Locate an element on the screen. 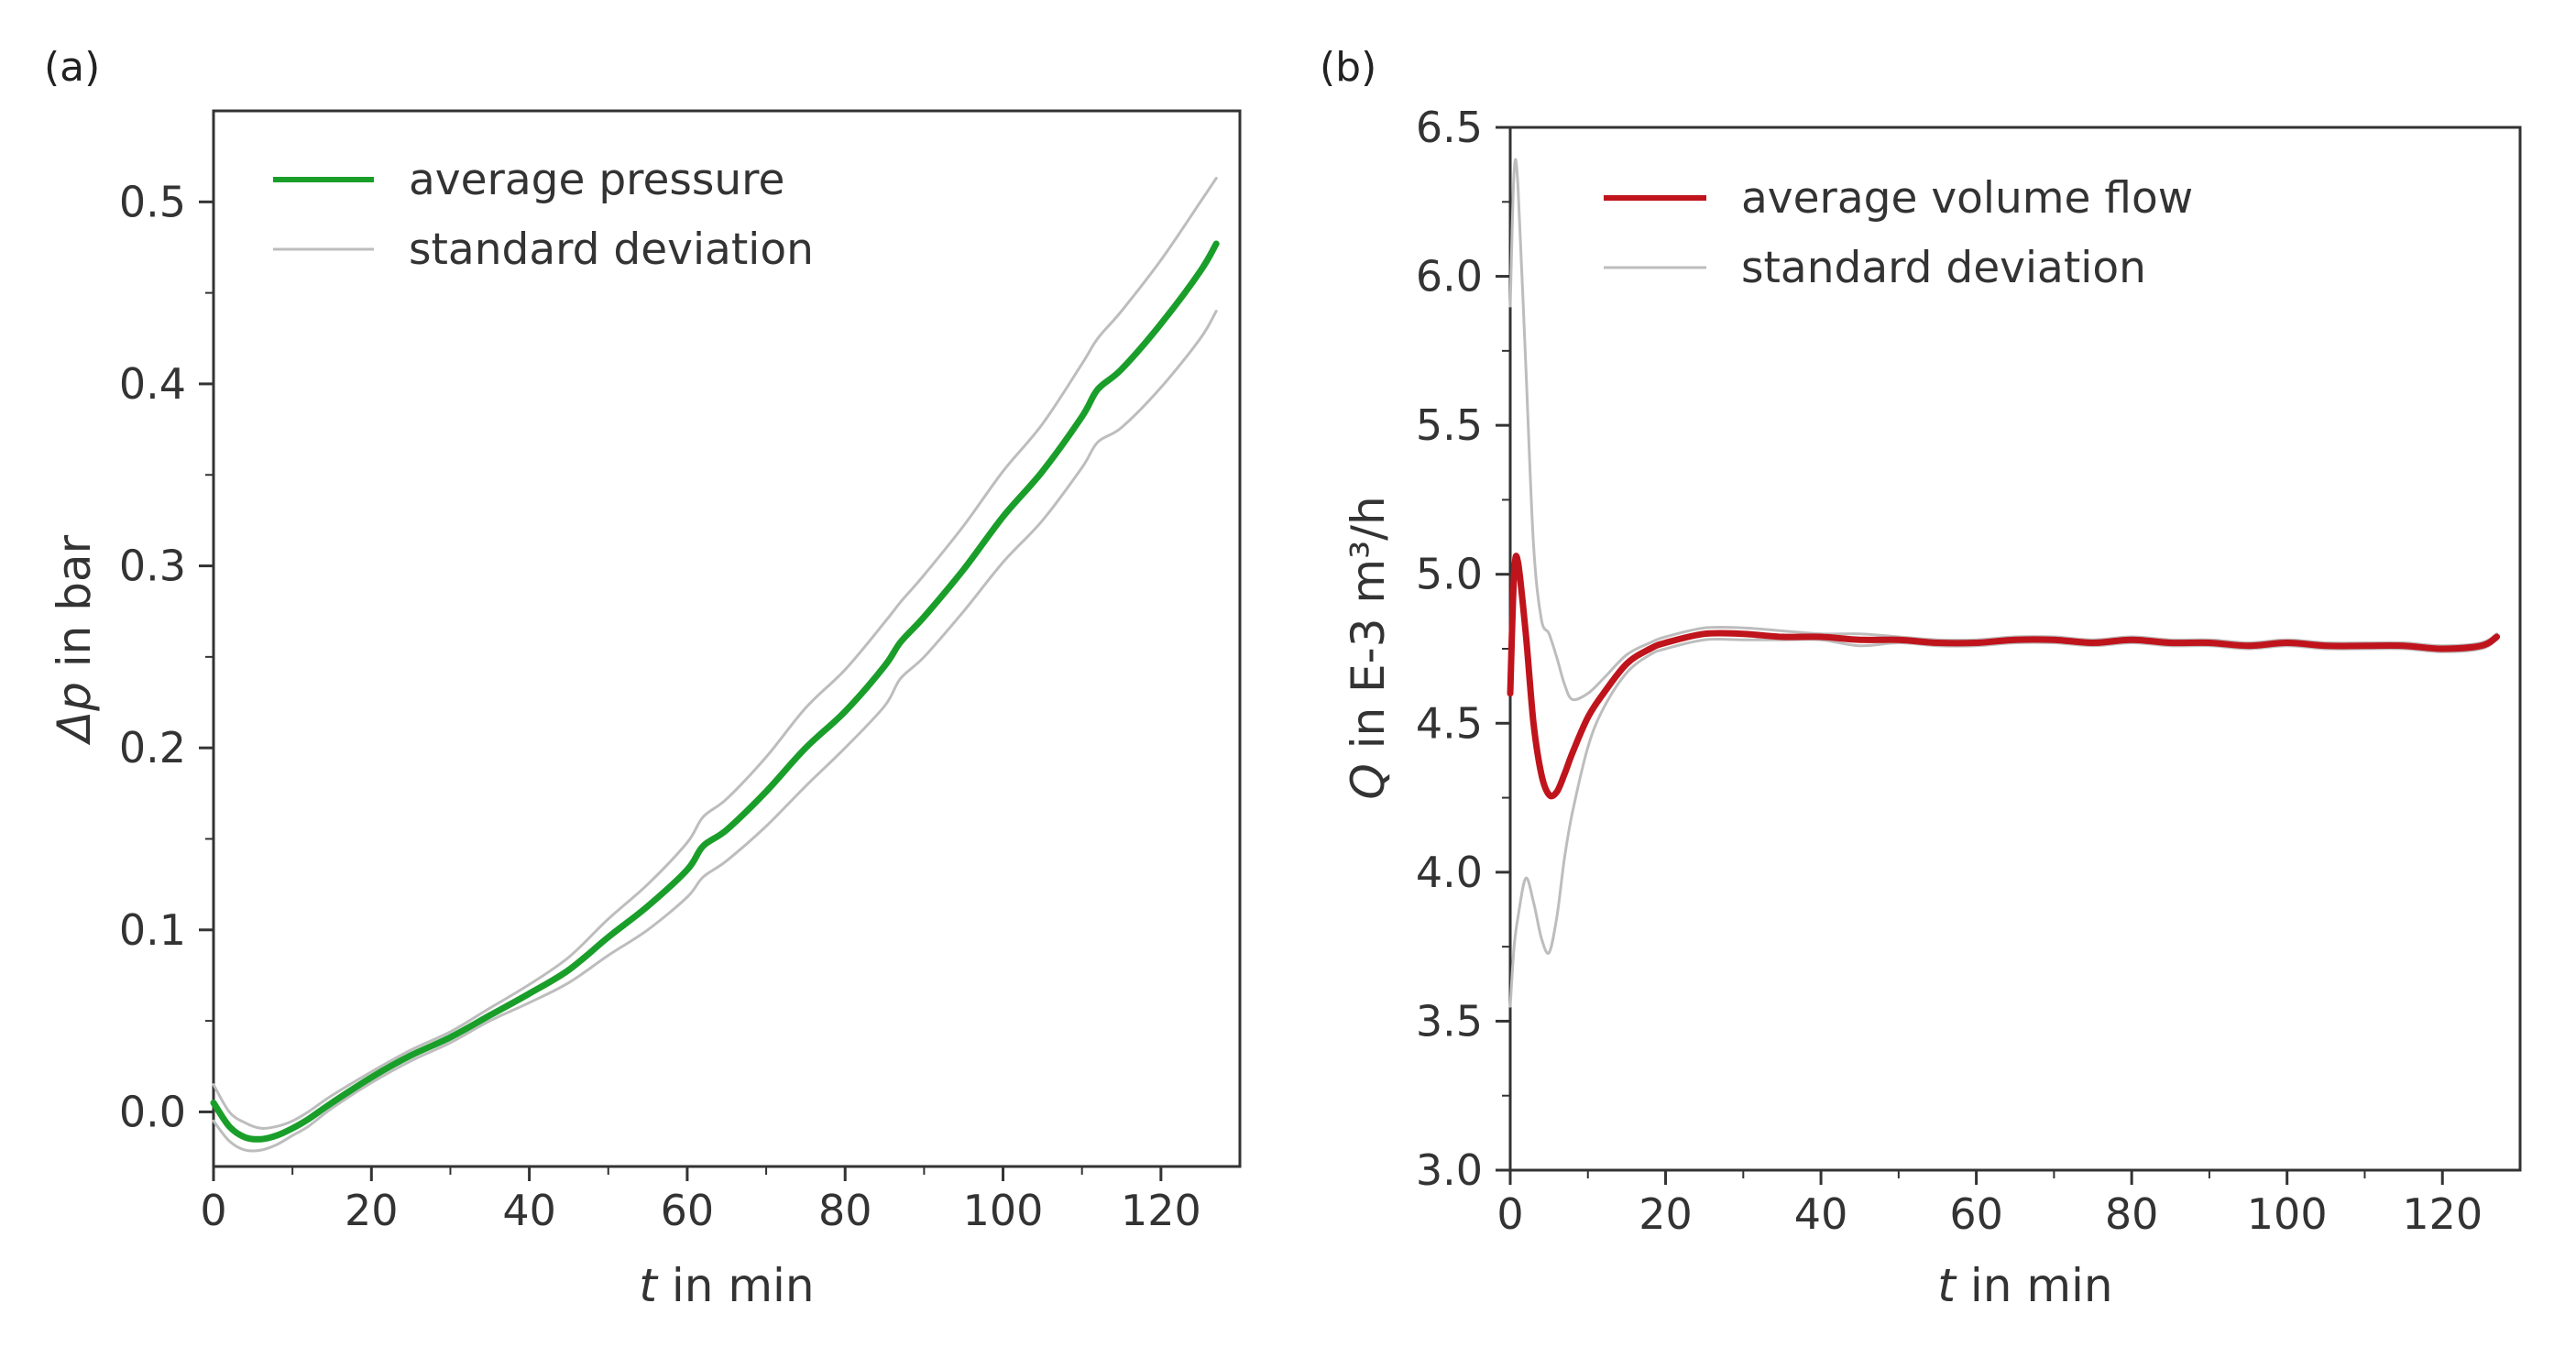  panel-b-x-tick-label: 60 is located at coordinates (1976, 1214).